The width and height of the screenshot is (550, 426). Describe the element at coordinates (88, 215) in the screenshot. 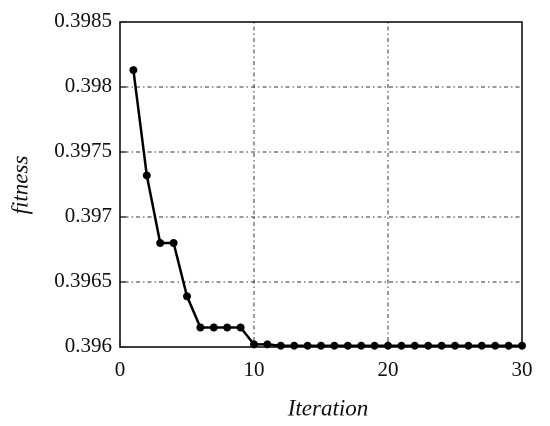

I see `y-tick-label: 0.397` at that location.